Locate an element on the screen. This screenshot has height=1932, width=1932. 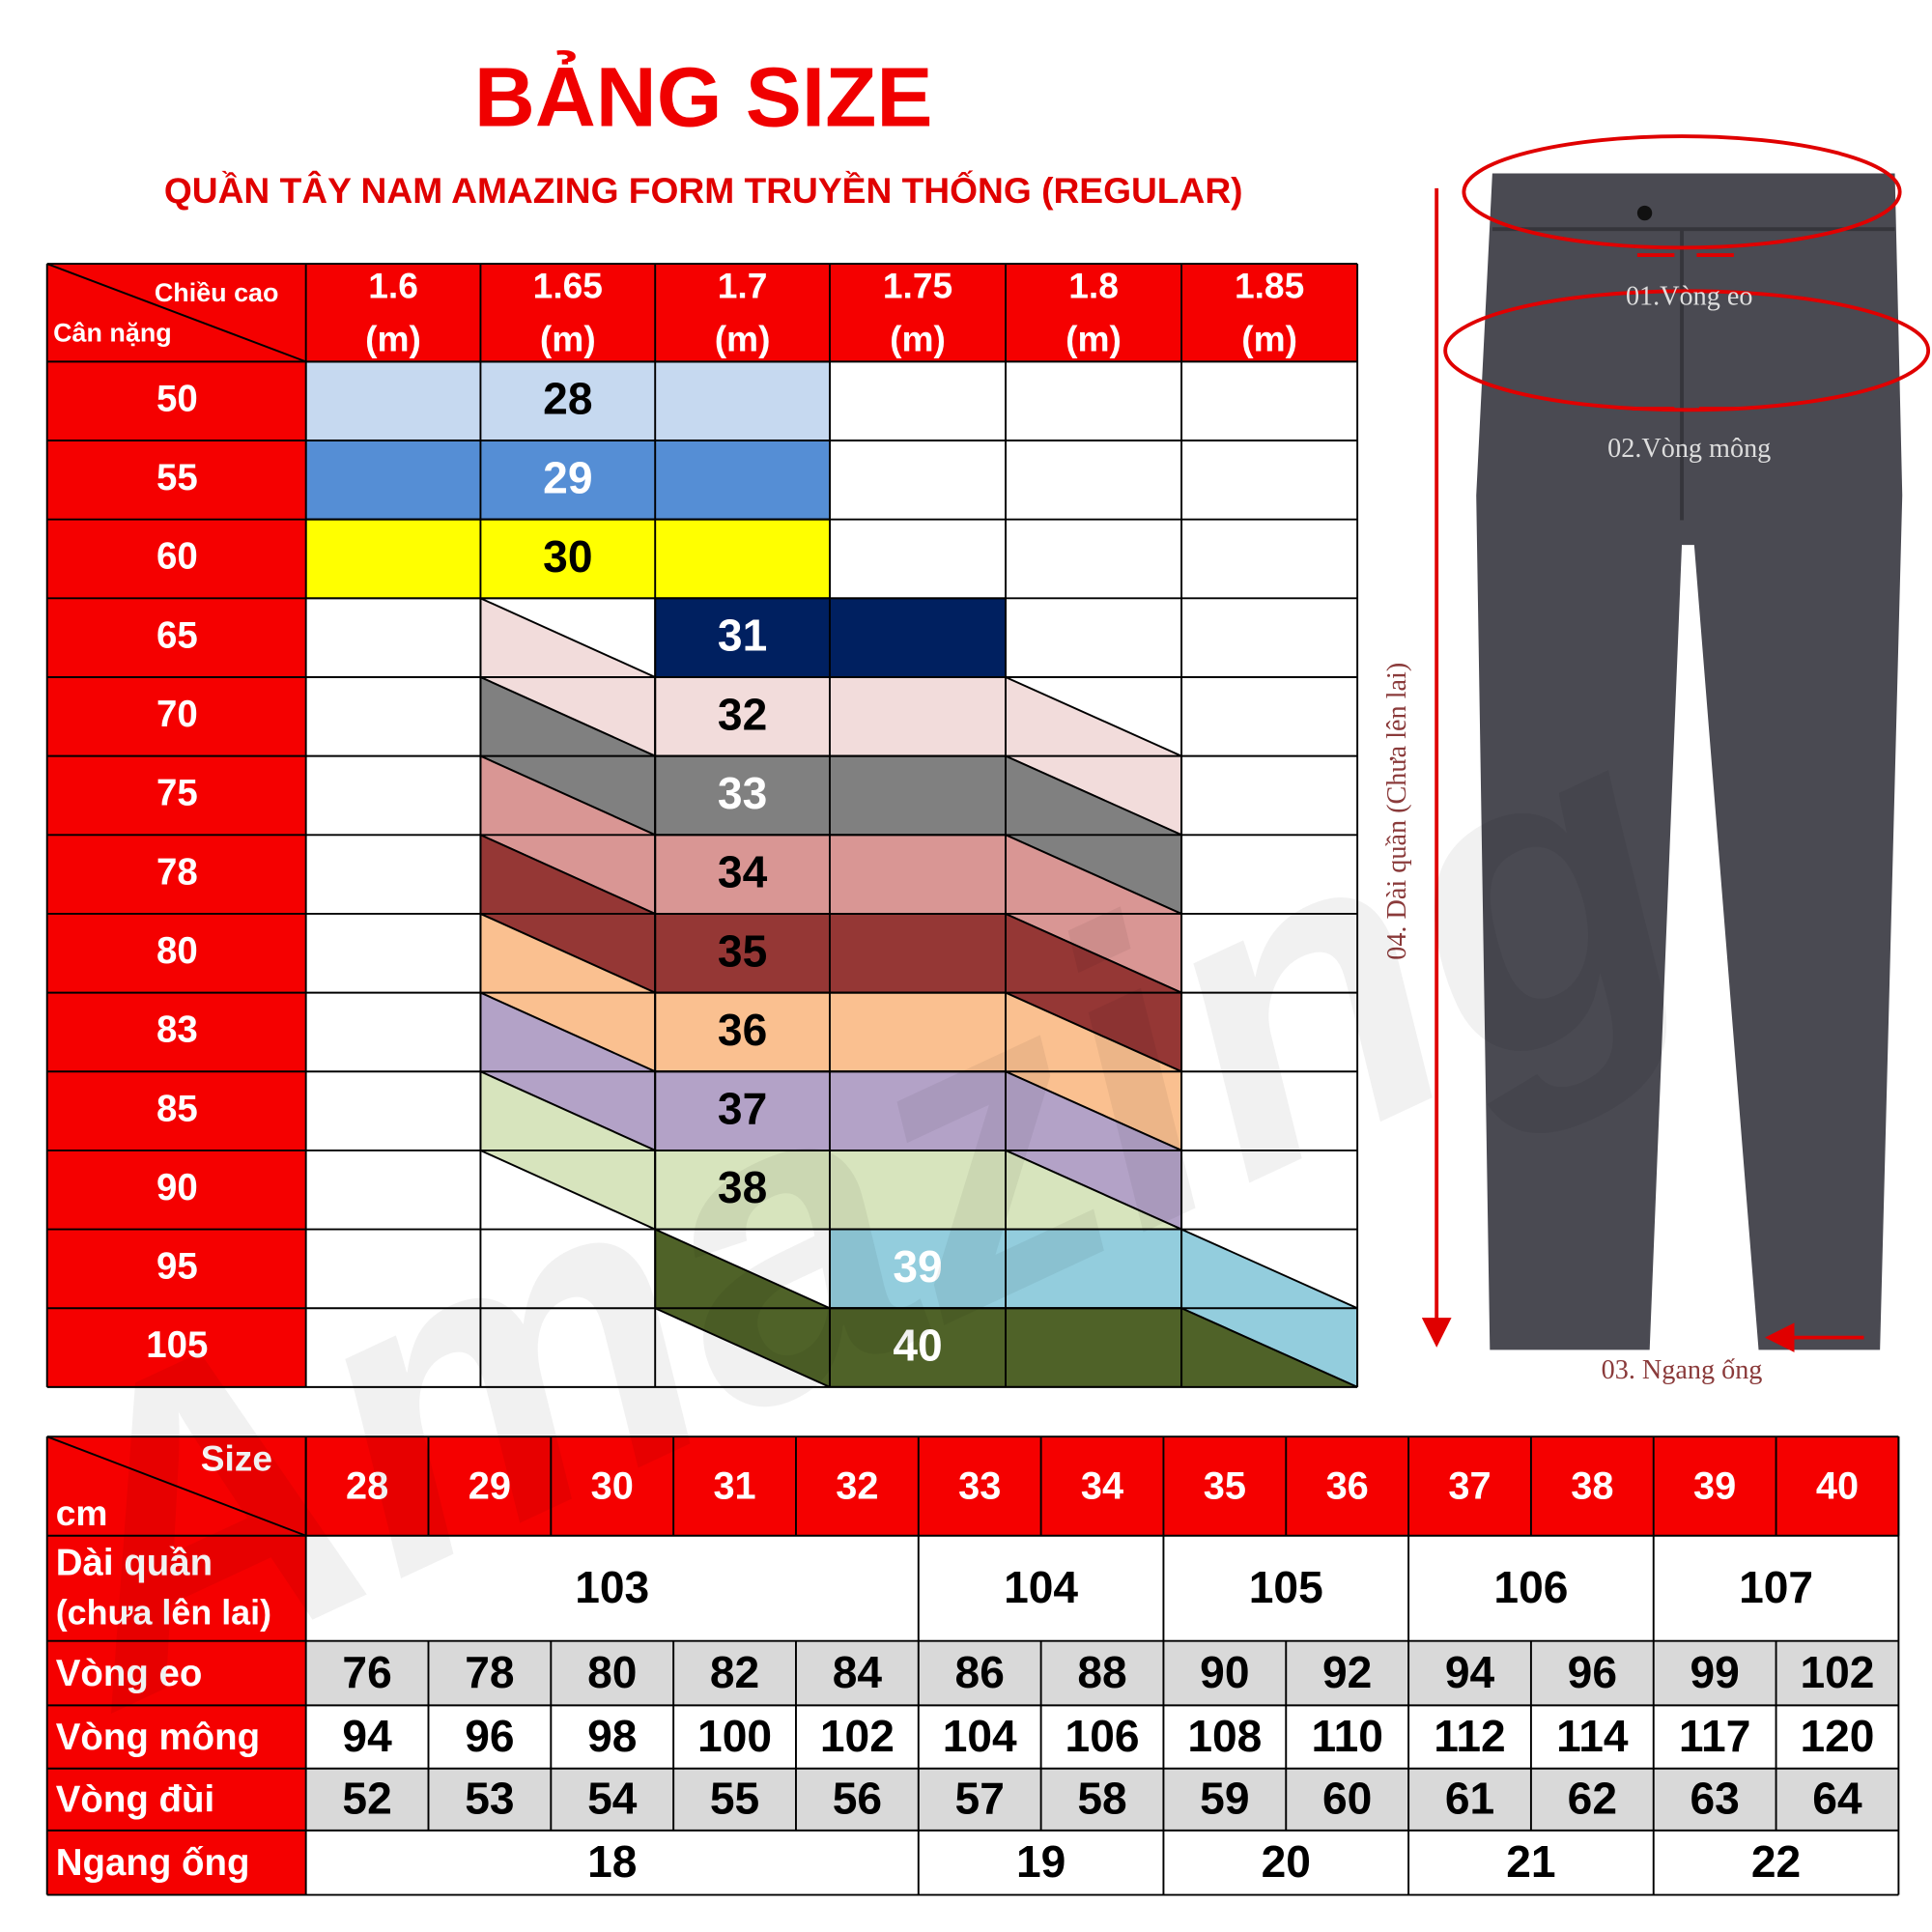
weight-label: 65 is located at coordinates (177, 635).